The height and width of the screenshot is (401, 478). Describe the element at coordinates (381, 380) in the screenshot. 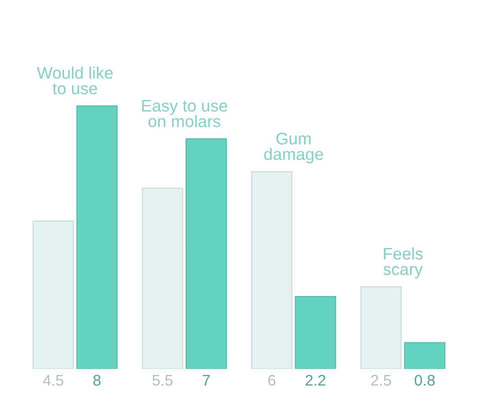

I see `data-label: 2.5` at that location.